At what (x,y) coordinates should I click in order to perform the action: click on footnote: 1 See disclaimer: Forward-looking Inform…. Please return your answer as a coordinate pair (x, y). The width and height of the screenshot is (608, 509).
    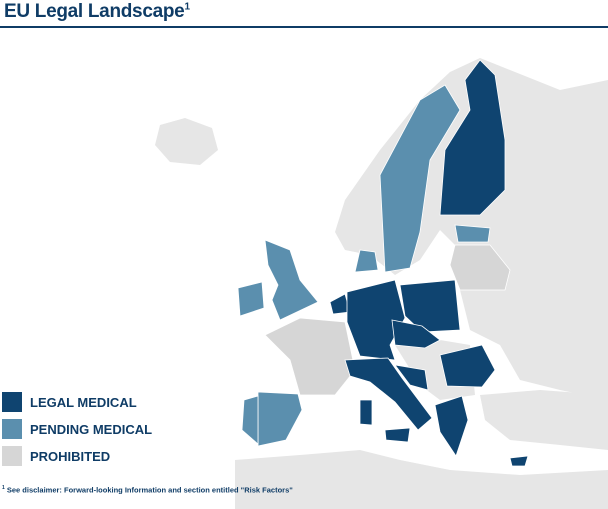
    Looking at the image, I should click on (147, 490).